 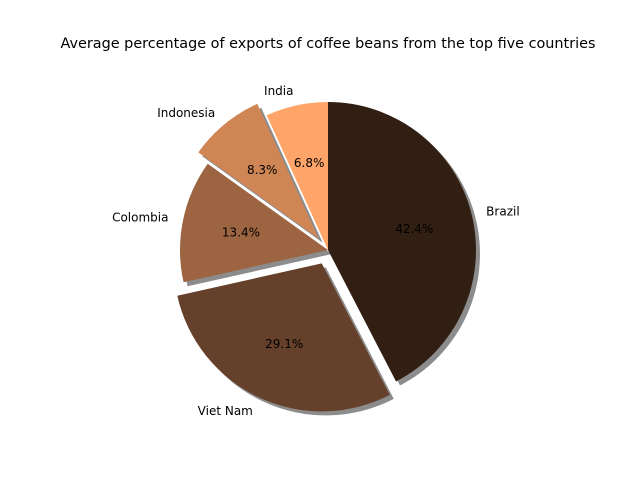 I want to click on slice-percentages: 42.4% 29.1% 13.4% 8.3% 6.8%, so click(x=327, y=253).